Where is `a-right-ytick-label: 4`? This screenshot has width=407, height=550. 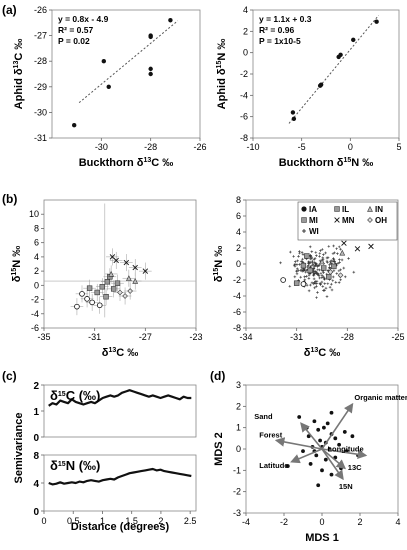 a-right-ytick-label: 4 is located at coordinates (245, 10).